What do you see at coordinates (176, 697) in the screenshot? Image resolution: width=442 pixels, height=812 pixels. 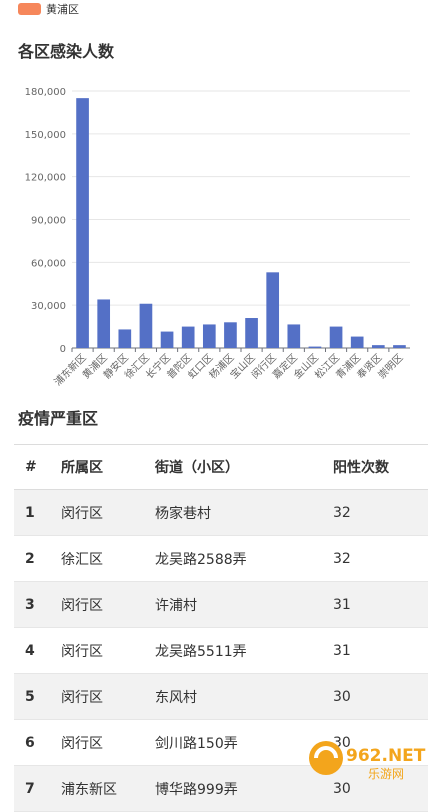 I see `row-street: 东风村` at bounding box center [176, 697].